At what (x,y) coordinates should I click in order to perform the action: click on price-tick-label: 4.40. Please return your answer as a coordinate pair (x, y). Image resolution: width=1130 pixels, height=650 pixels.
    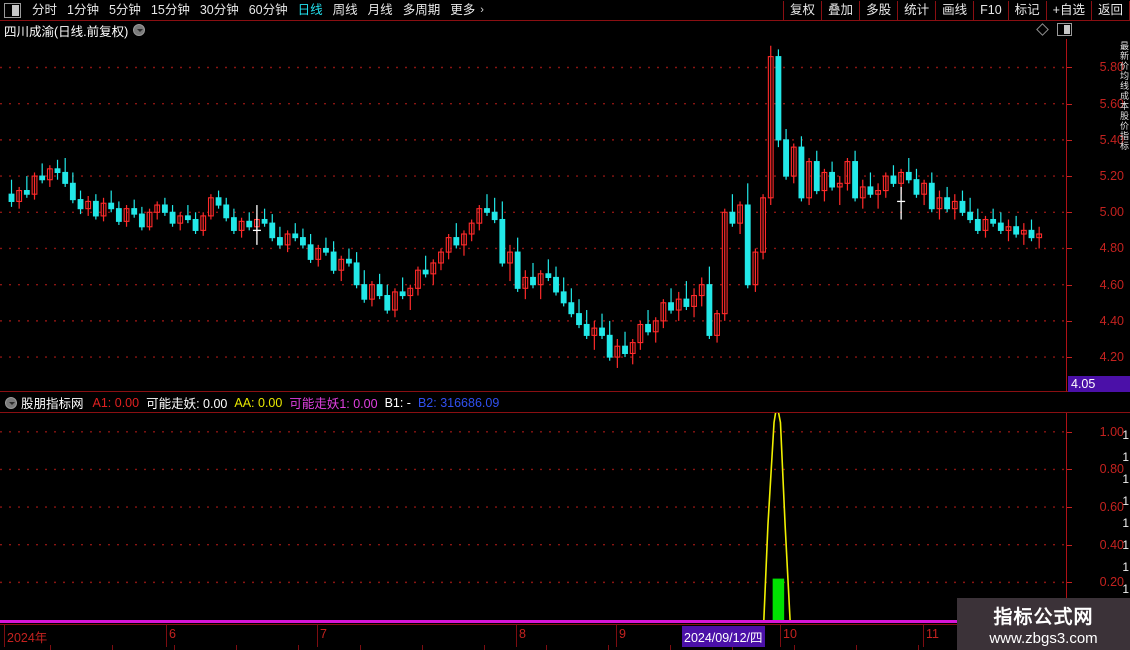
    Looking at the image, I should click on (1111, 320).